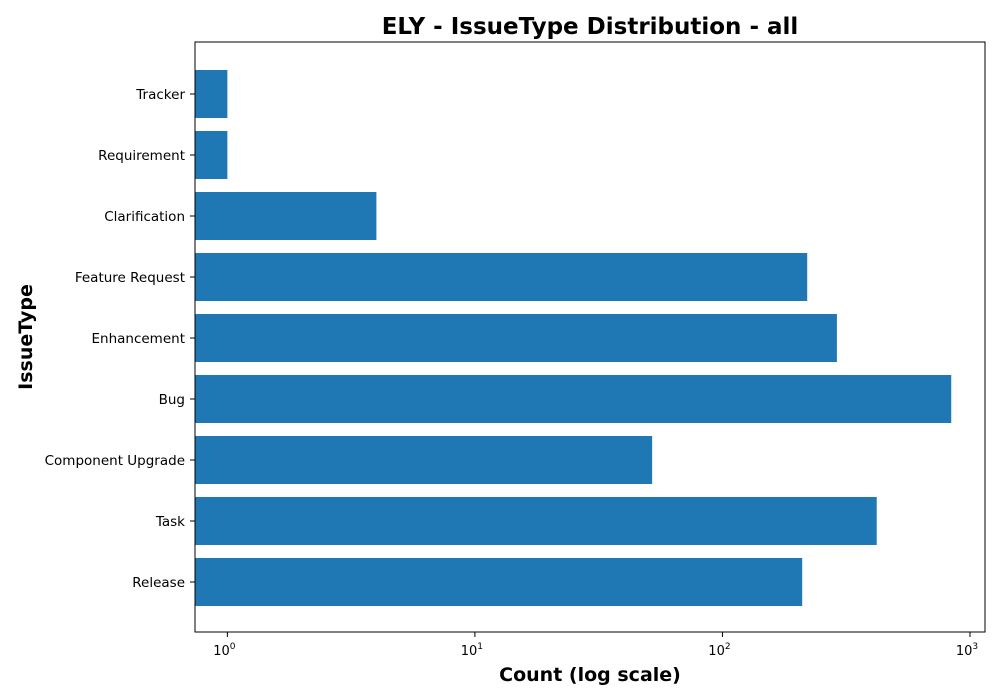  What do you see at coordinates (130, 278) in the screenshot?
I see `y-tick-label: Feature Request` at bounding box center [130, 278].